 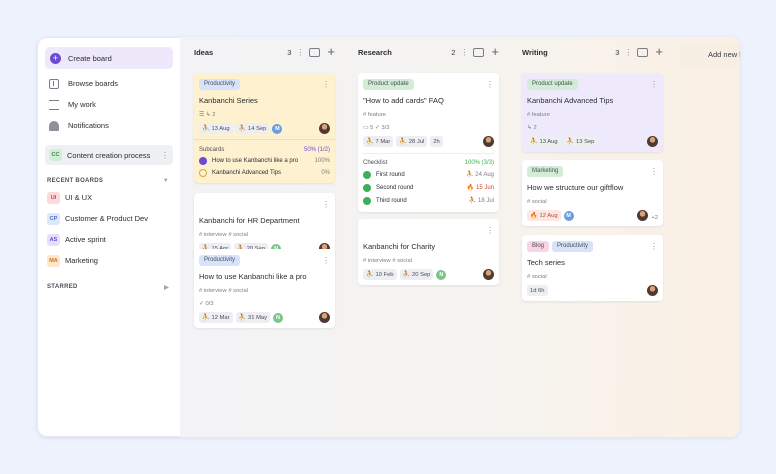 I want to click on date-pill: 1d 6h, so click(x=537, y=290).